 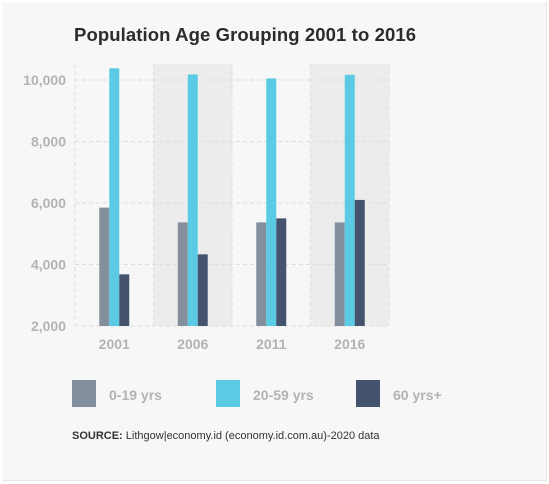 I want to click on bar-20-59-yrs-2001, so click(x=114, y=197).